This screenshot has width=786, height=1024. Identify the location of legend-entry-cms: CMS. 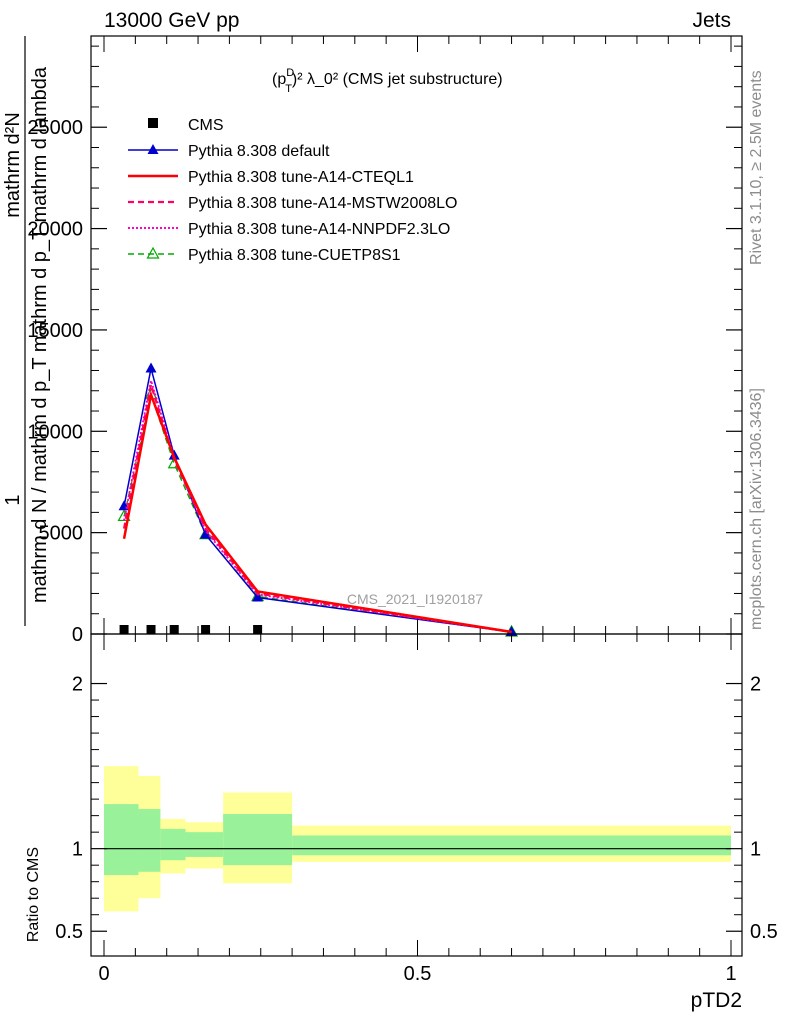
(186, 125).